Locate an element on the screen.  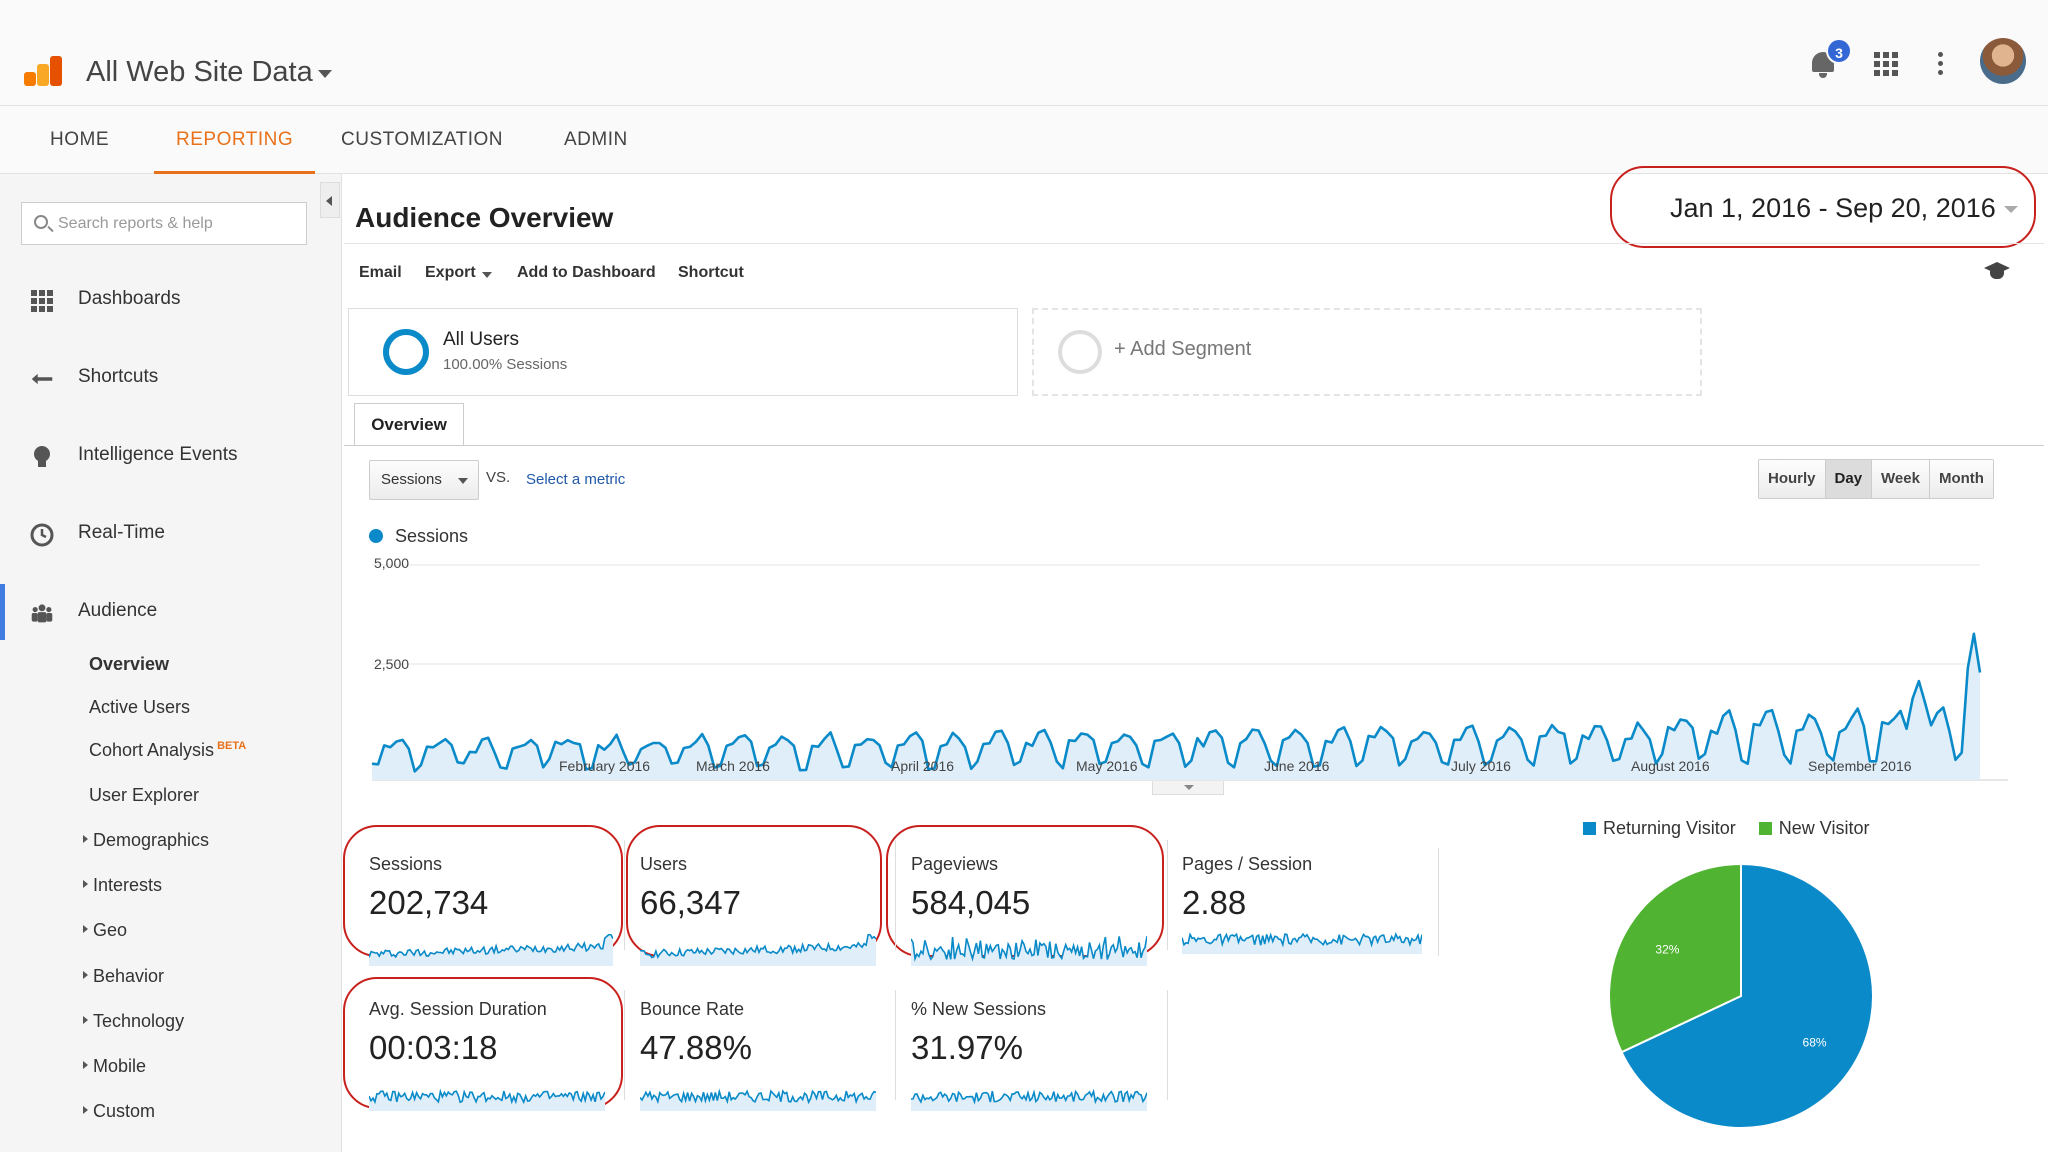
sidebar-item-label: Real-Time is located at coordinates (121, 532).